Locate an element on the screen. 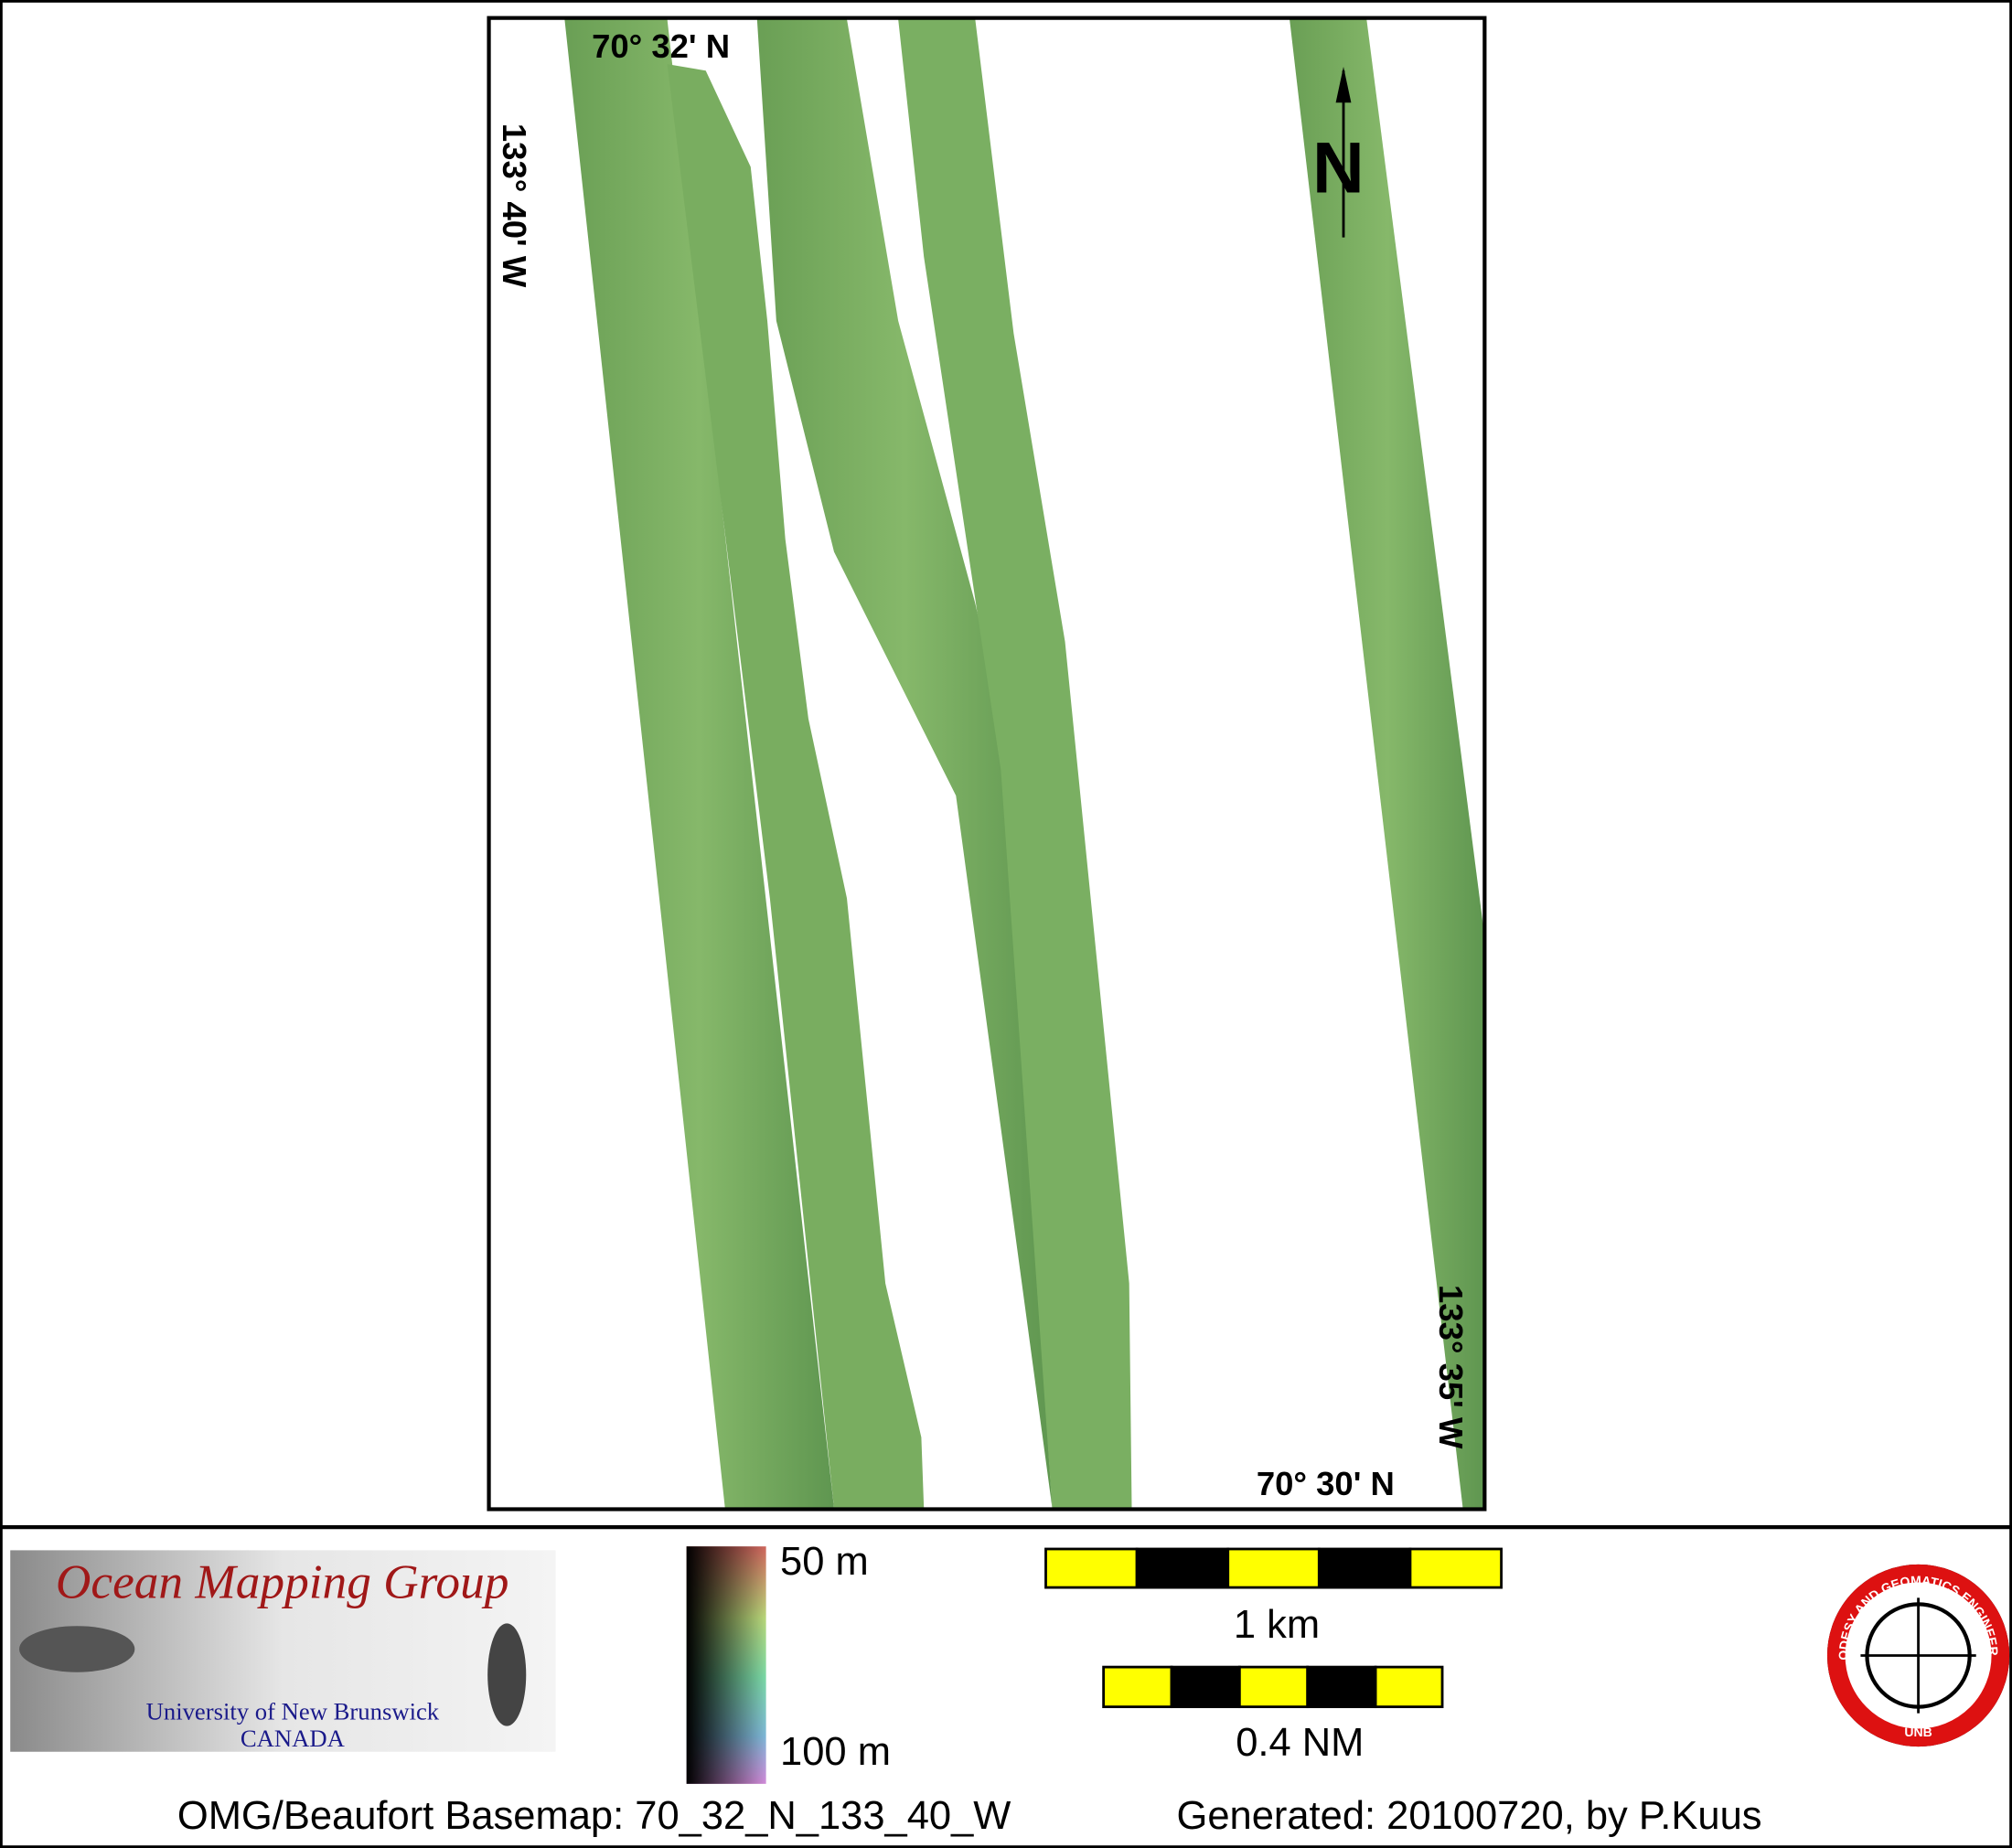  lon-label: 133° 40' W is located at coordinates (514, 206).